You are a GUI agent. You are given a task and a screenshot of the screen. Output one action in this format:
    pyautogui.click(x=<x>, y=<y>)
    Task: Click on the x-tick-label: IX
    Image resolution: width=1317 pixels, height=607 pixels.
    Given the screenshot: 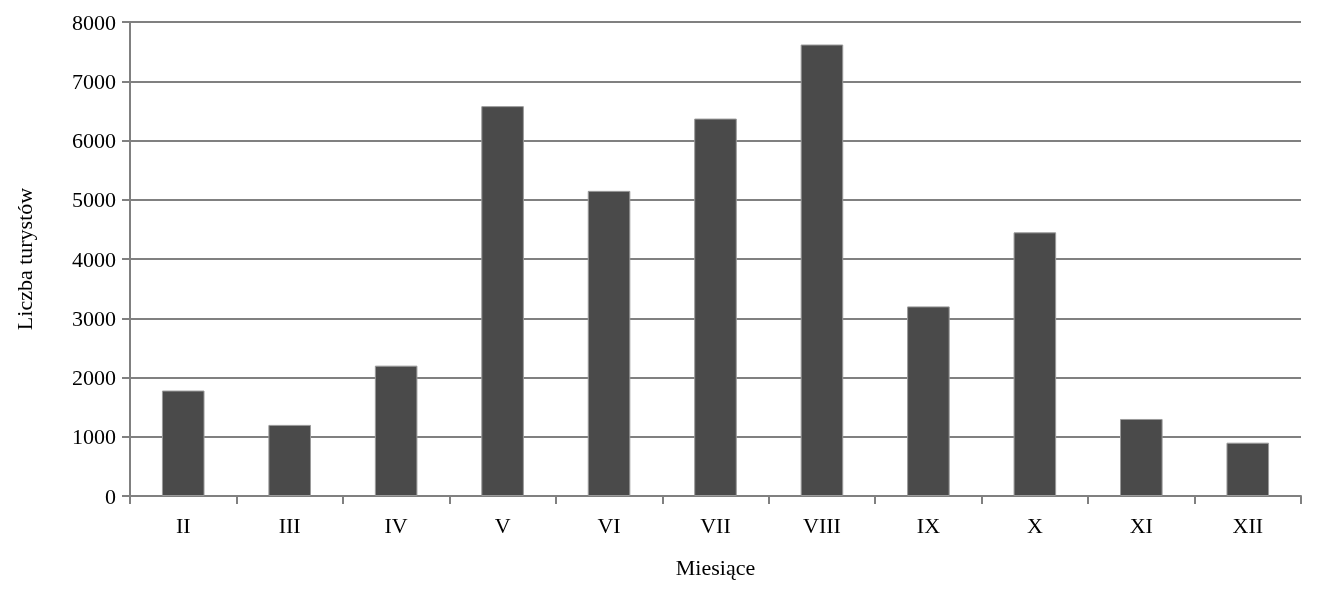 What is the action you would take?
    pyautogui.click(x=928, y=525)
    